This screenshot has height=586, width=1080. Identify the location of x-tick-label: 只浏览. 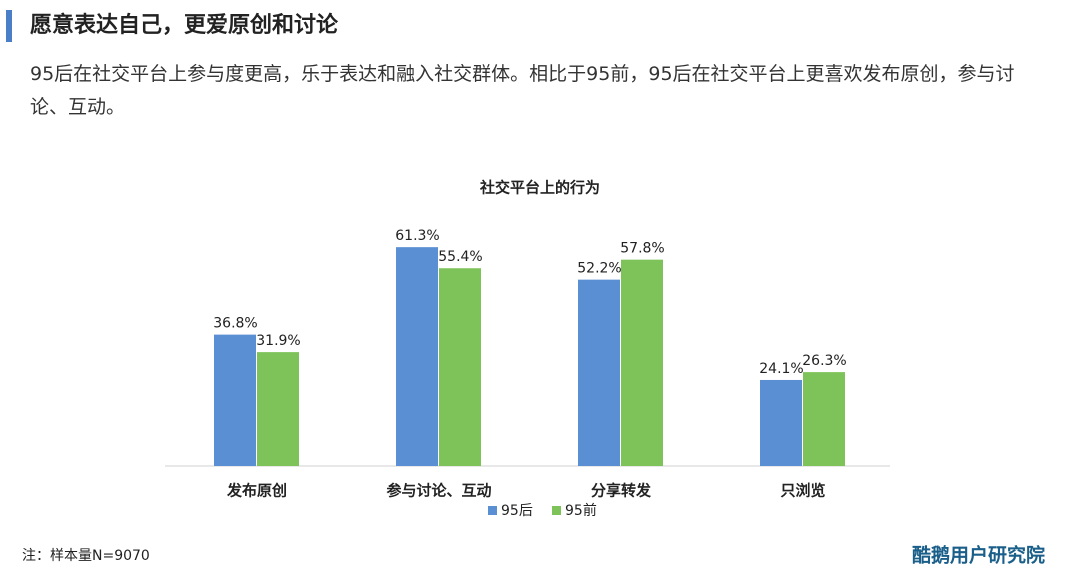
(802, 491).